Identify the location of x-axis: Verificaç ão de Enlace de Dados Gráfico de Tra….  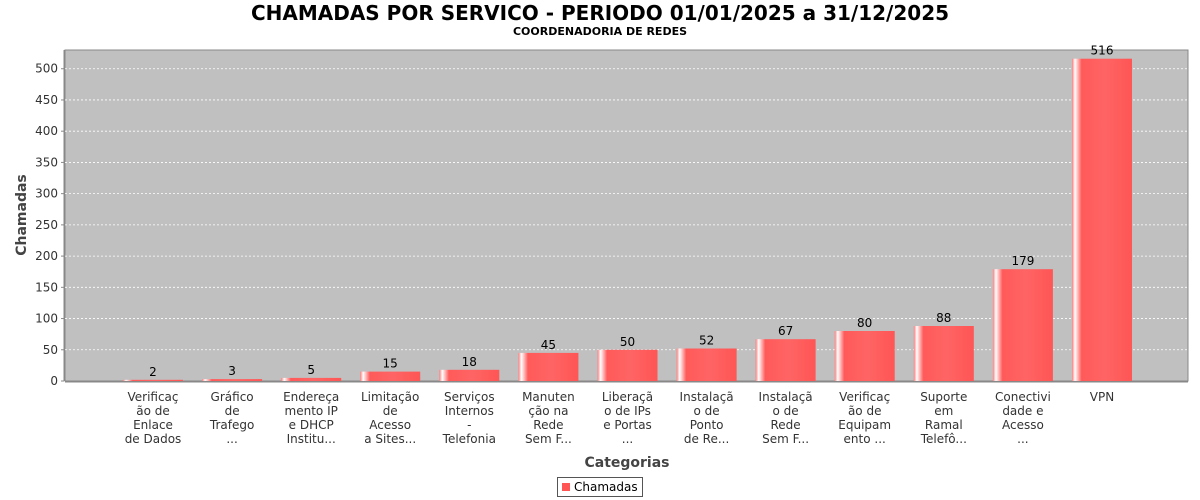
(626, 413).